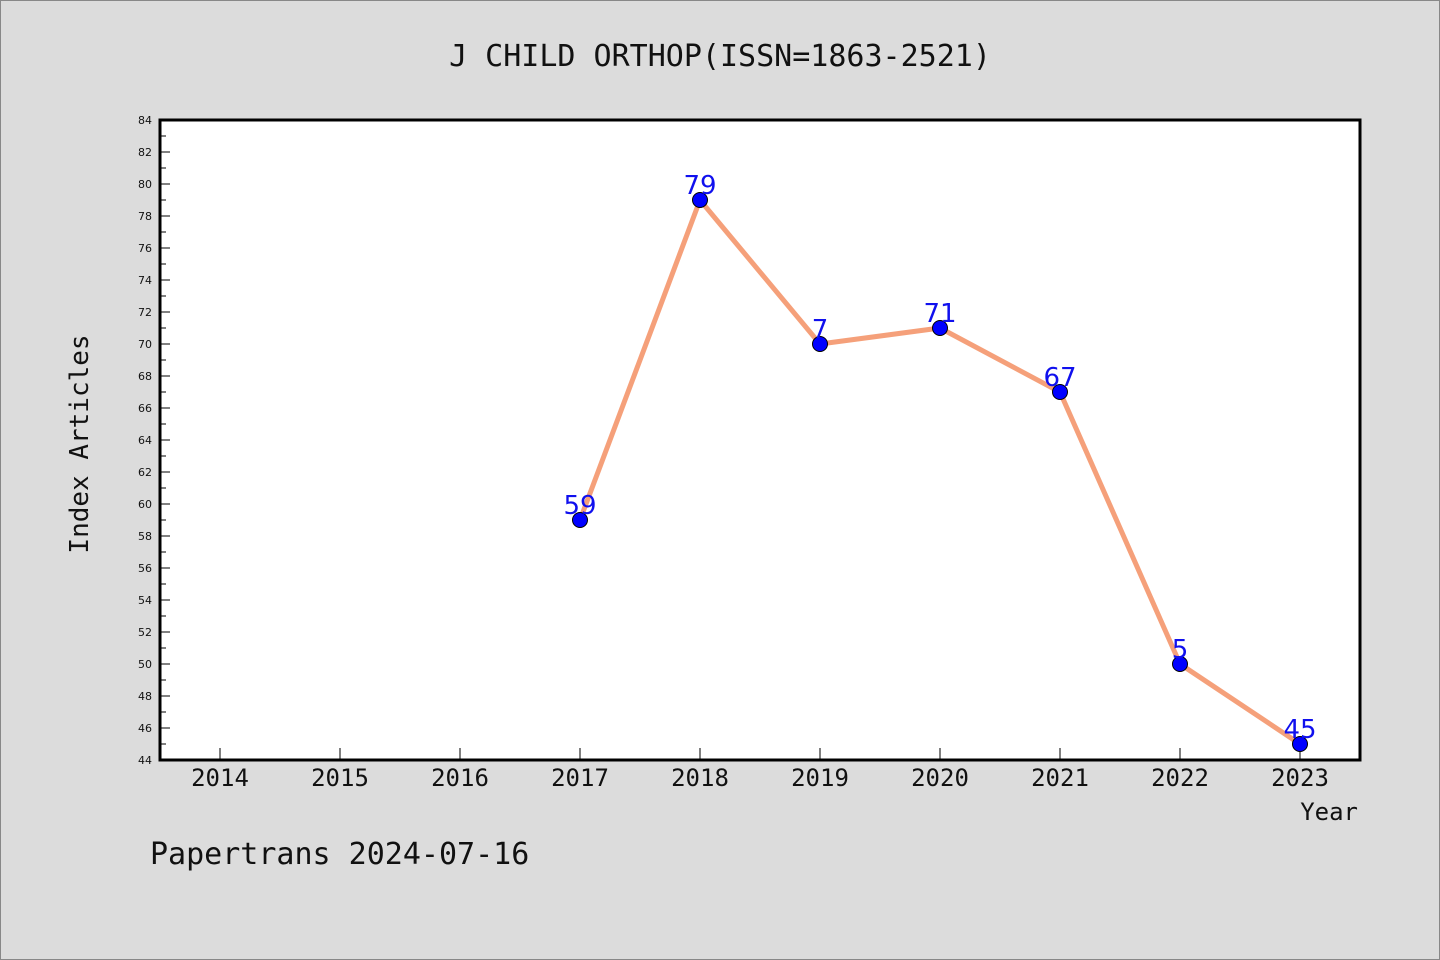 The width and height of the screenshot is (1440, 960). What do you see at coordinates (145, 376) in the screenshot?
I see `y-tick-label: 68` at bounding box center [145, 376].